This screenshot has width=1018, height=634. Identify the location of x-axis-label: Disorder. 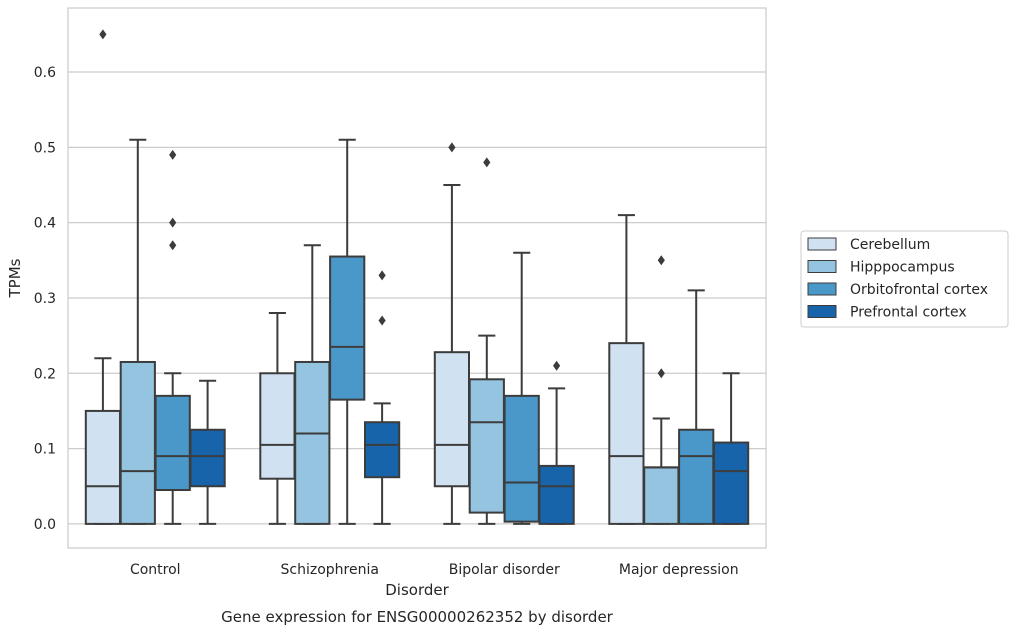
(417, 590).